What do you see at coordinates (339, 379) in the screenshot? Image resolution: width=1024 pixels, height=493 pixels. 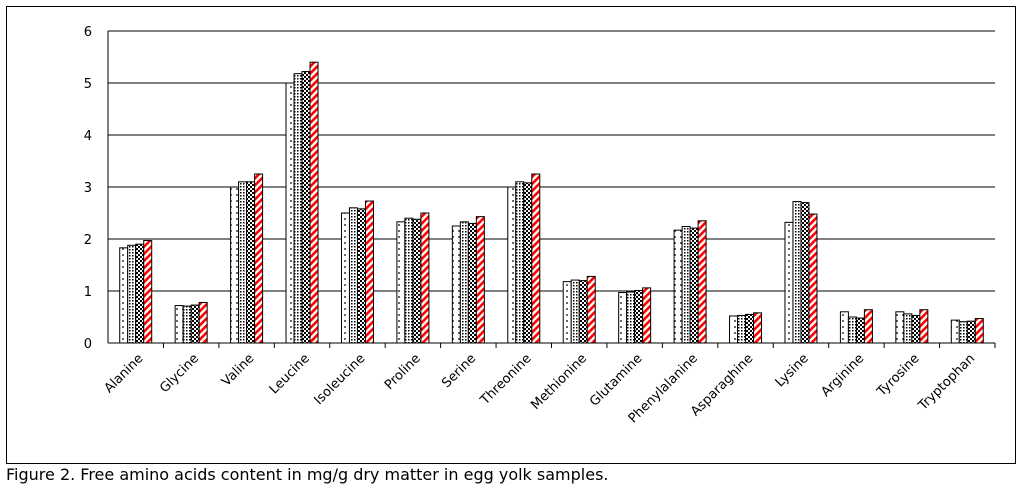 I see `x-tick-label: Isoleucine` at bounding box center [339, 379].